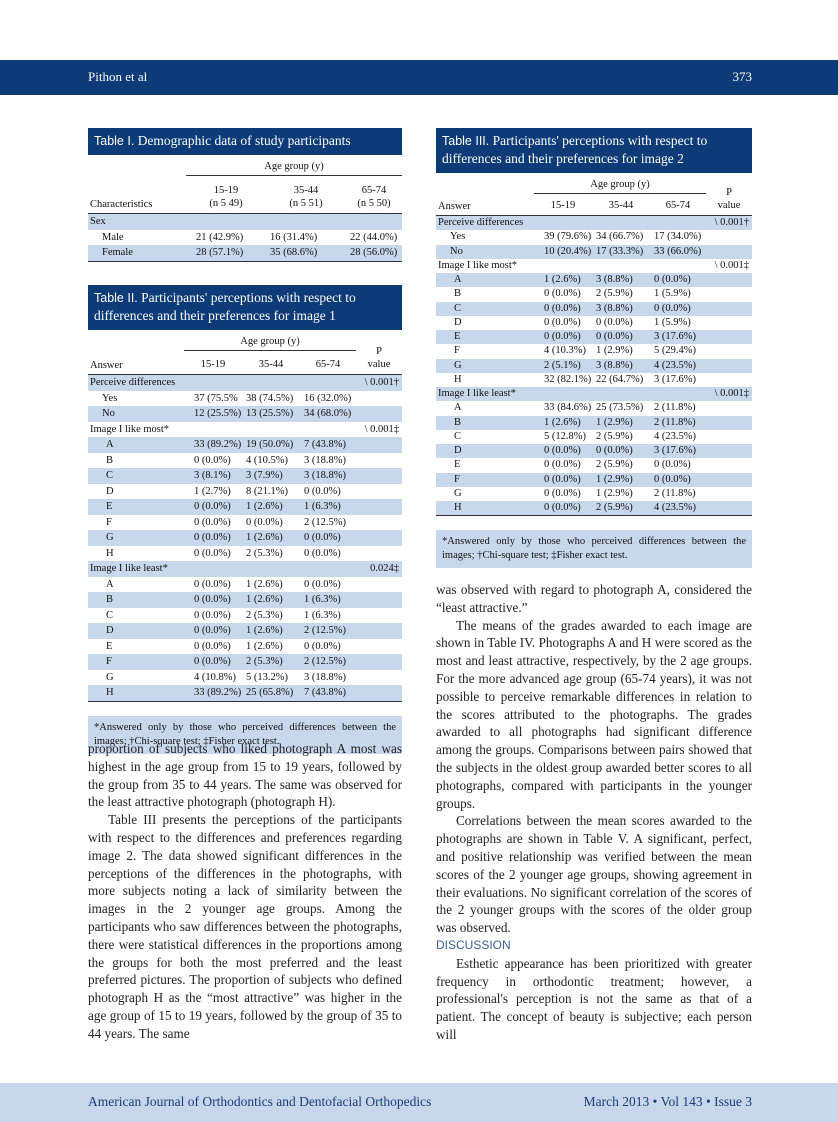  What do you see at coordinates (216, 398) in the screenshot?
I see `cell: 37 (75.5%` at bounding box center [216, 398].